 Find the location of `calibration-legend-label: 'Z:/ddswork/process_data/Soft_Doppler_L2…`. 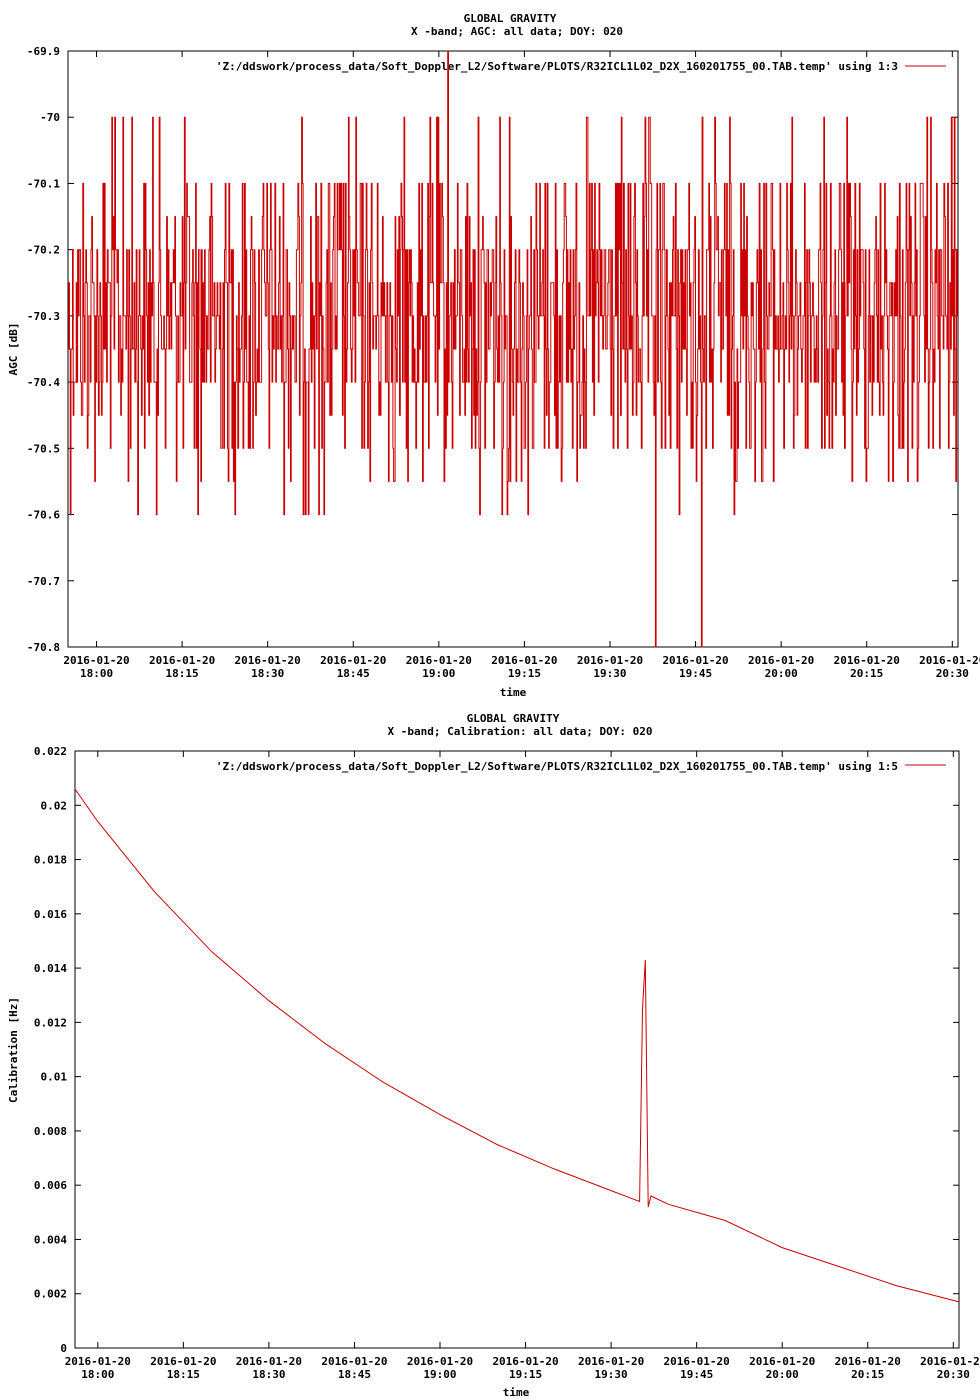

calibration-legend-label: 'Z:/ddswork/process_data/Soft_Doppler_L2… is located at coordinates (557, 766).